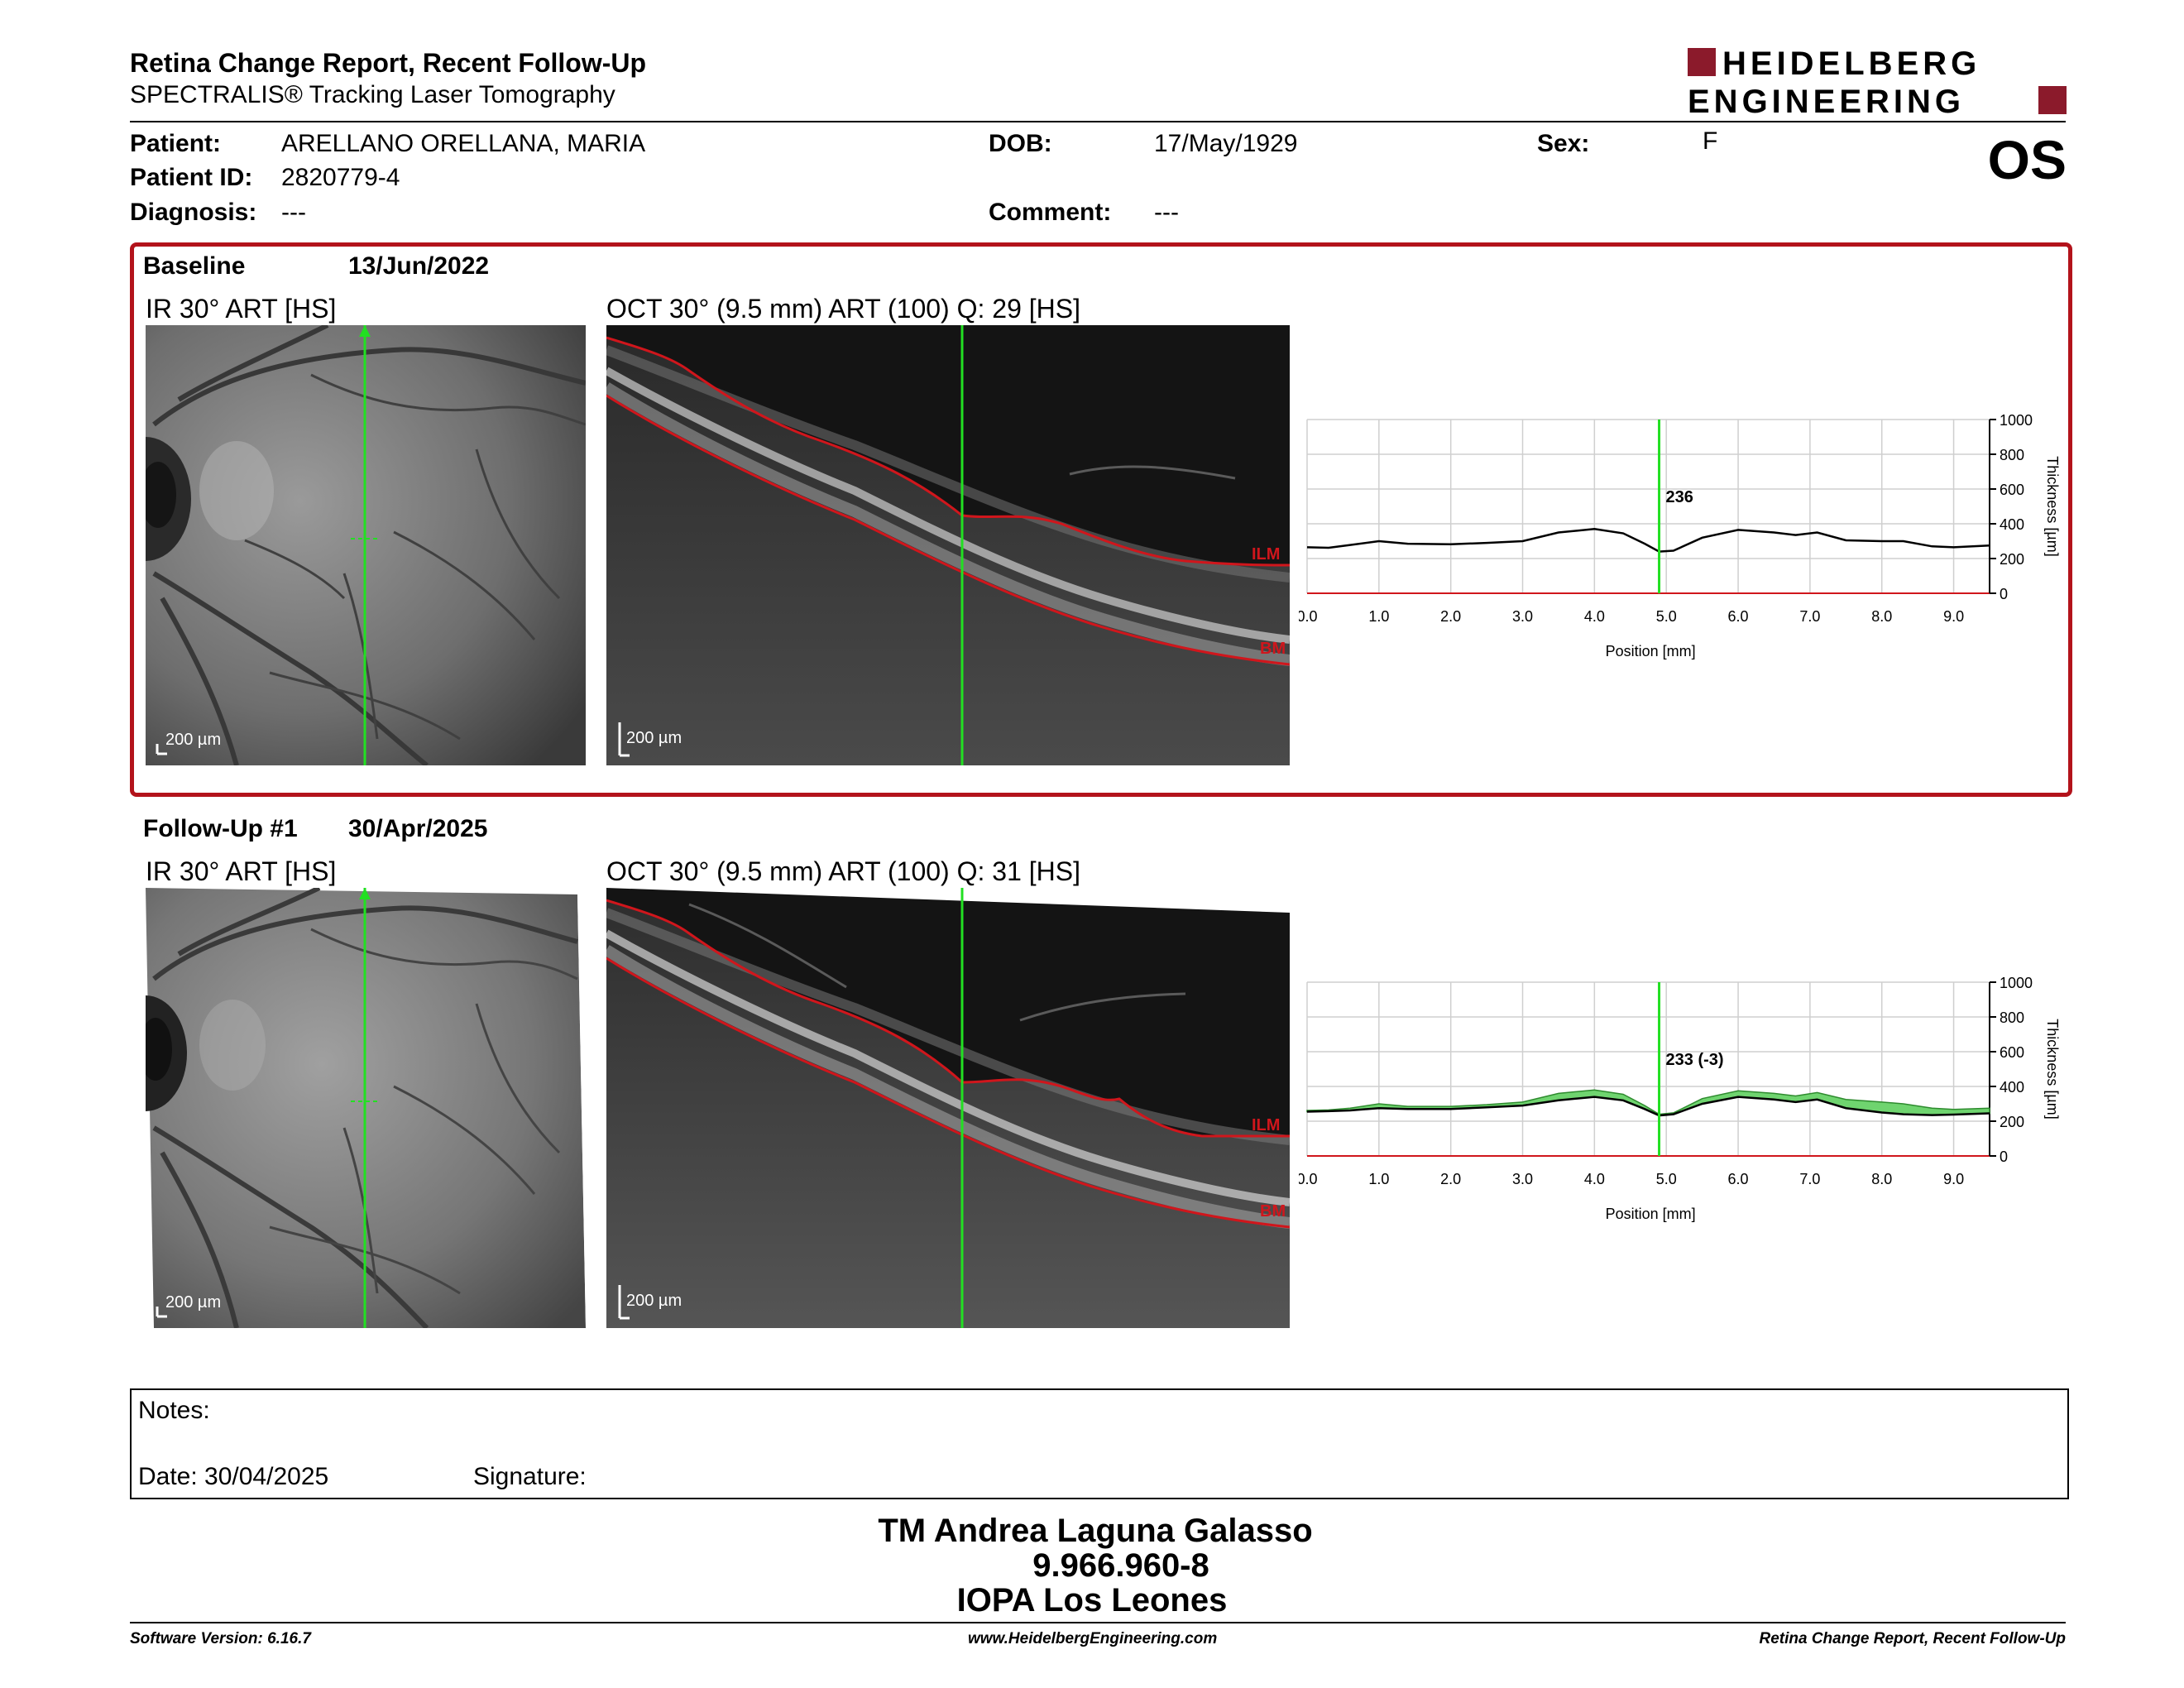  Describe the element at coordinates (843, 309) in the screenshot. I see `baseline-oct-caption: OCT 30° (9.5 mm) ART (100) Q: 29 [HS]` at that location.